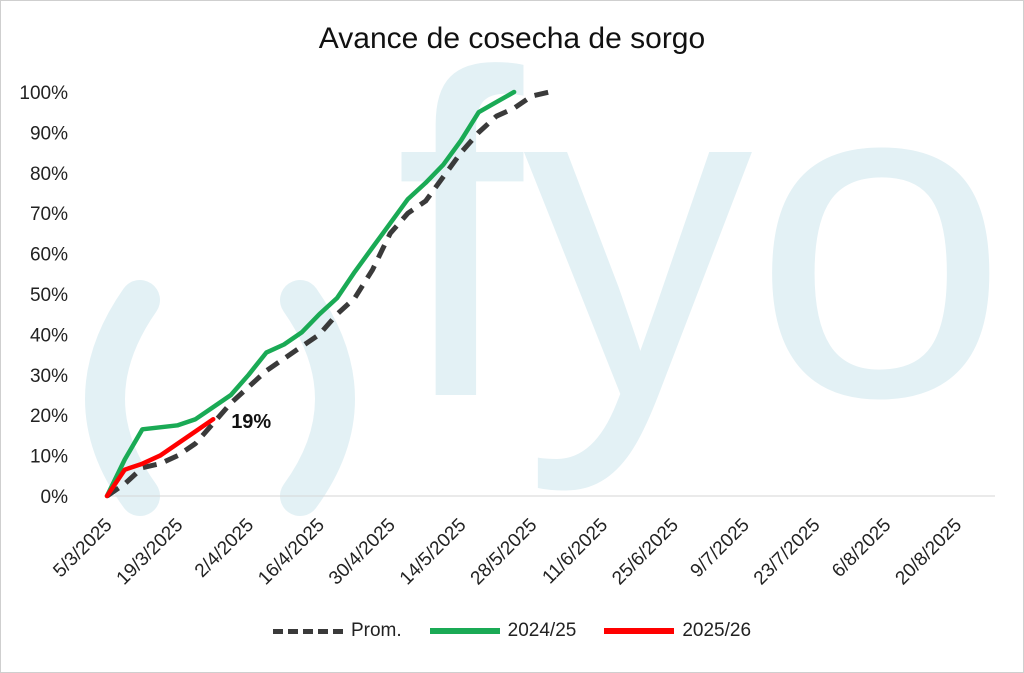  What do you see at coordinates (49, 376) in the screenshot?
I see `y-tick-label: 30%` at bounding box center [49, 376].